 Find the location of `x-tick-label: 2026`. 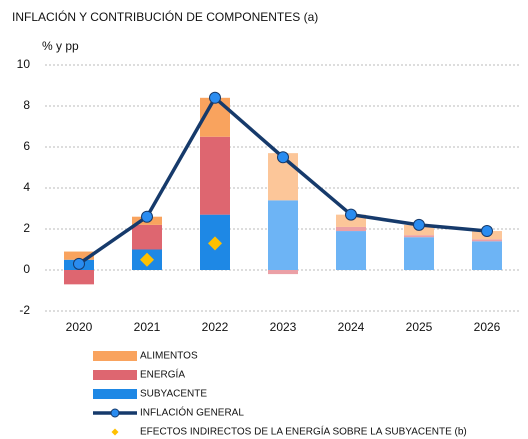

x-tick-label: 2026 is located at coordinates (487, 327).